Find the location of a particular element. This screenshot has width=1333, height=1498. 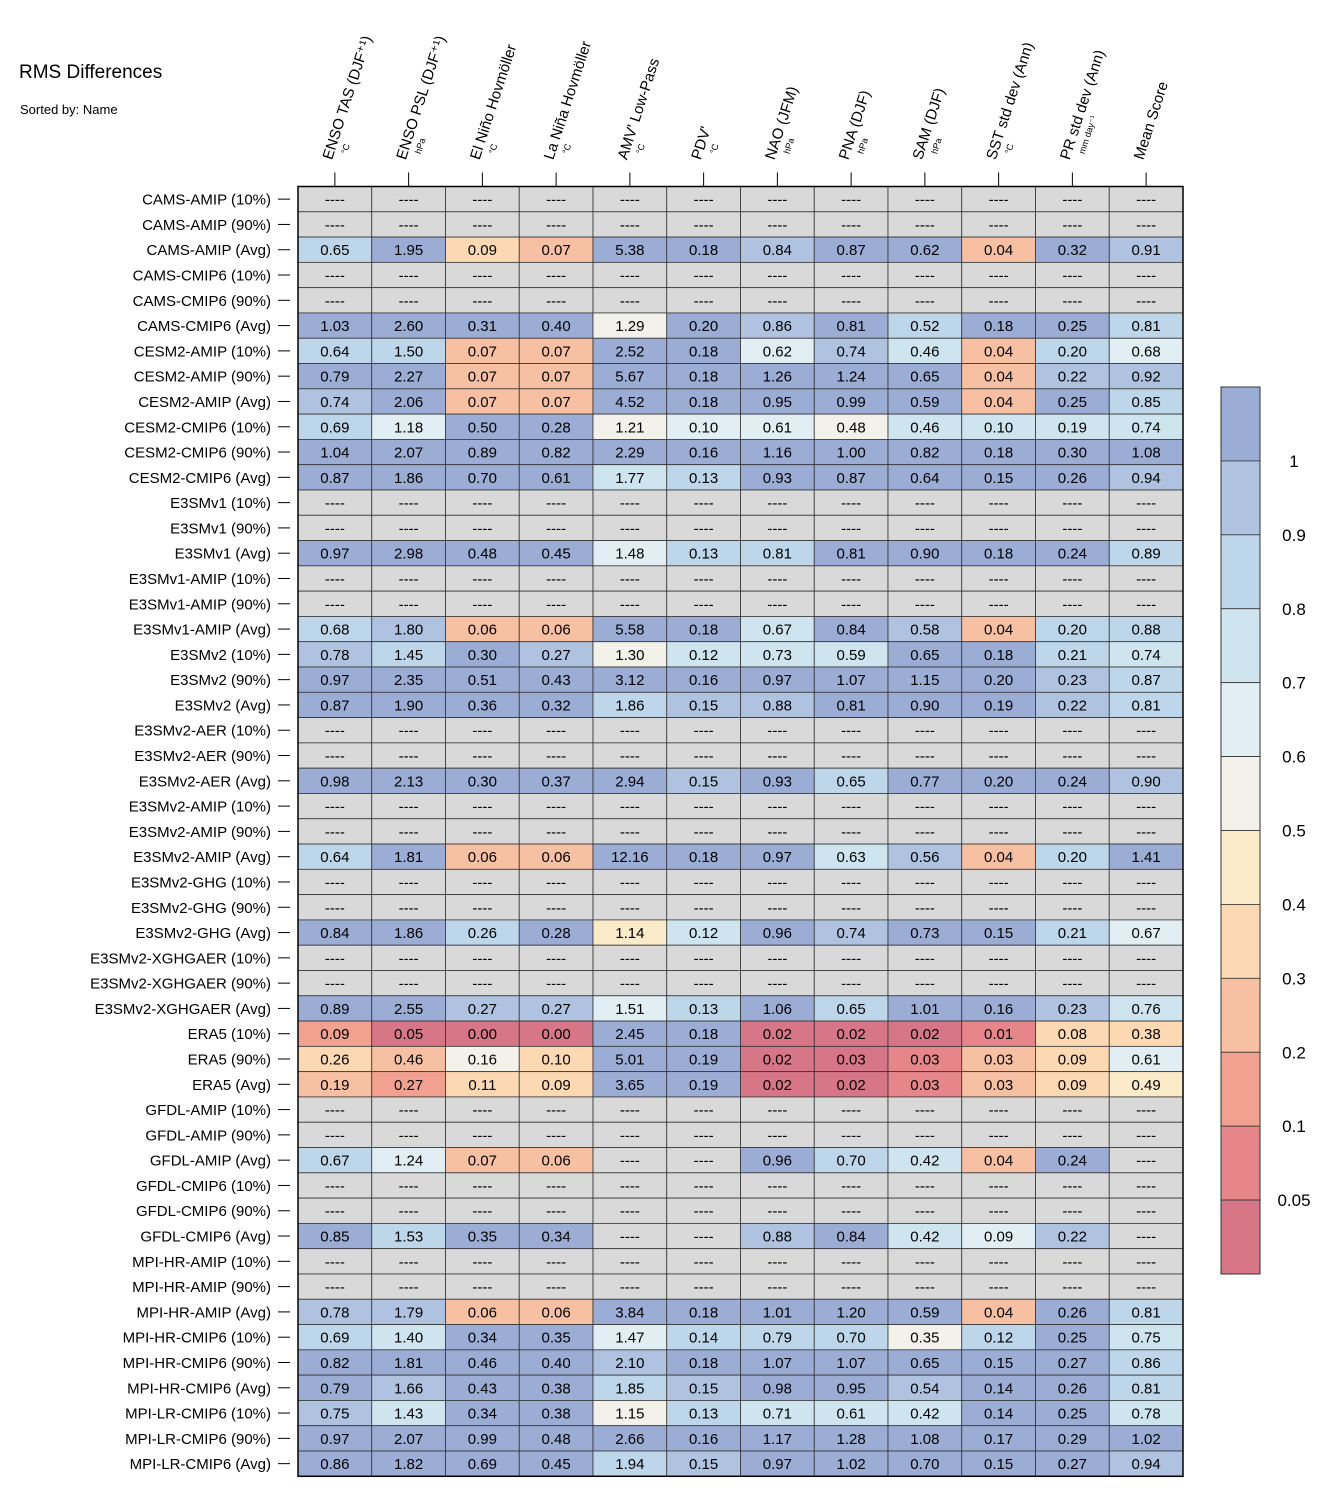

cell-value: 1.94 is located at coordinates (629, 1464).